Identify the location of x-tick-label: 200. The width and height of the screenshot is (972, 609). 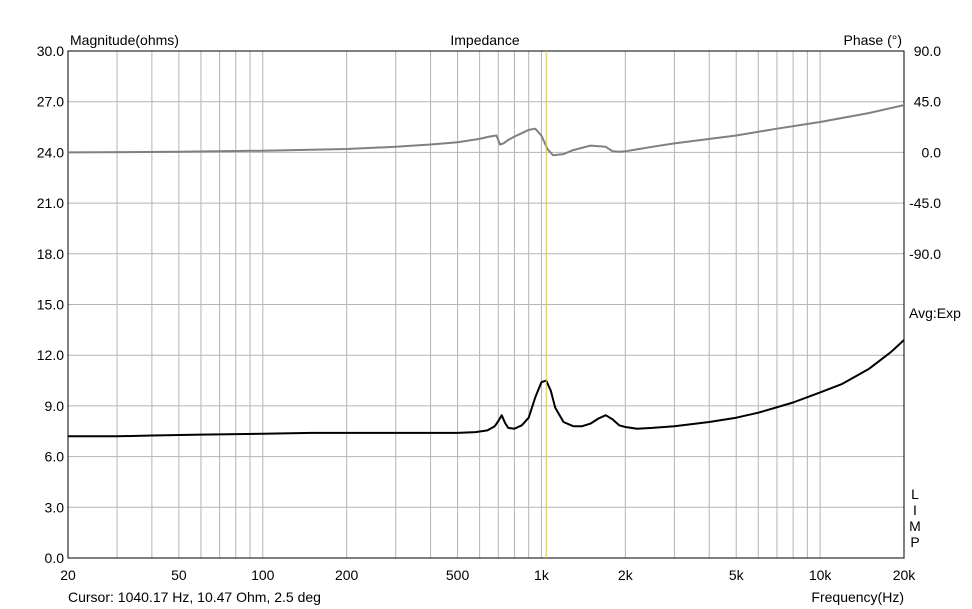
(347, 575).